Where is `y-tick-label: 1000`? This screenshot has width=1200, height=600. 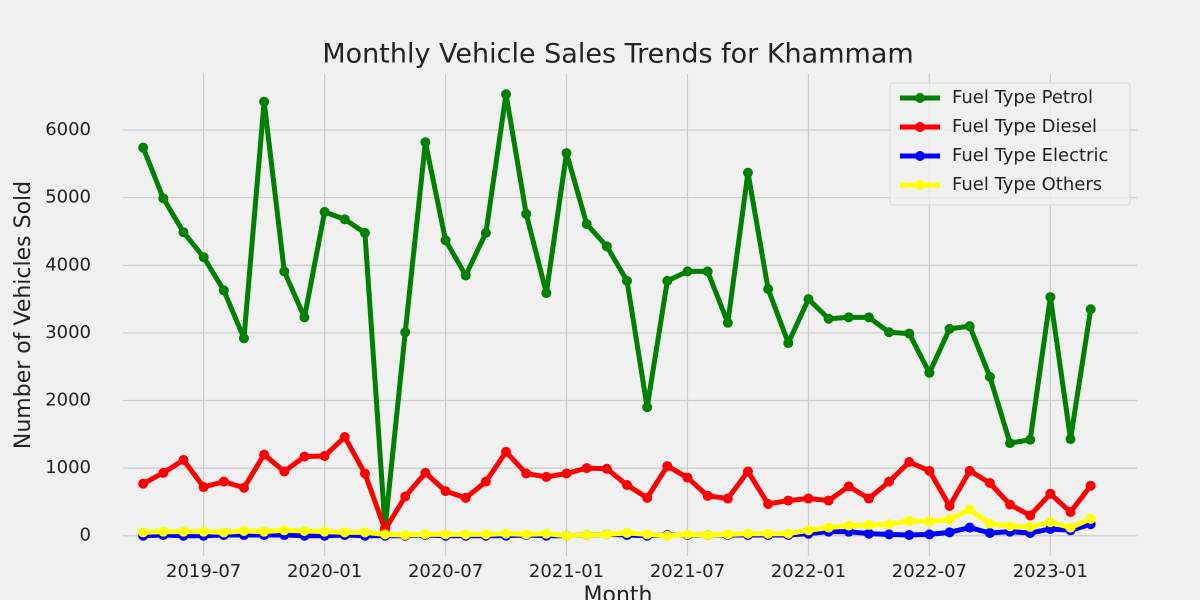
y-tick-label: 1000 is located at coordinates (68, 467).